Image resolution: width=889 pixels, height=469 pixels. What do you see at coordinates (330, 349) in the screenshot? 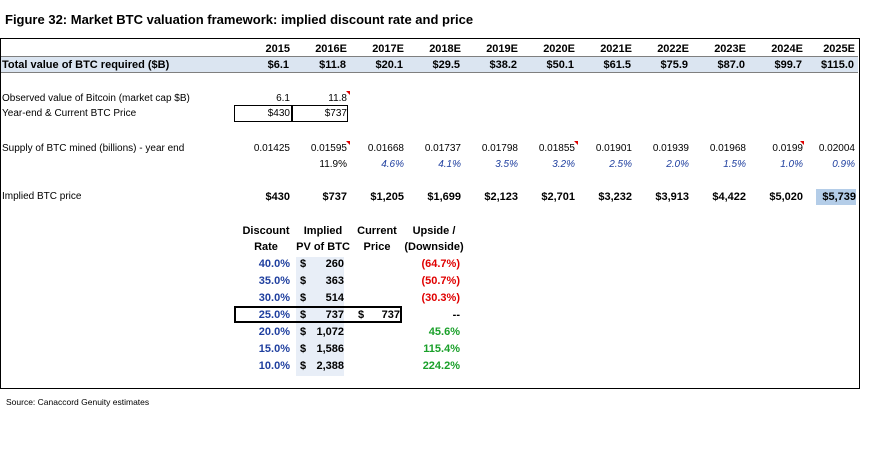
I see `pv-cell: 1,586` at bounding box center [330, 349].